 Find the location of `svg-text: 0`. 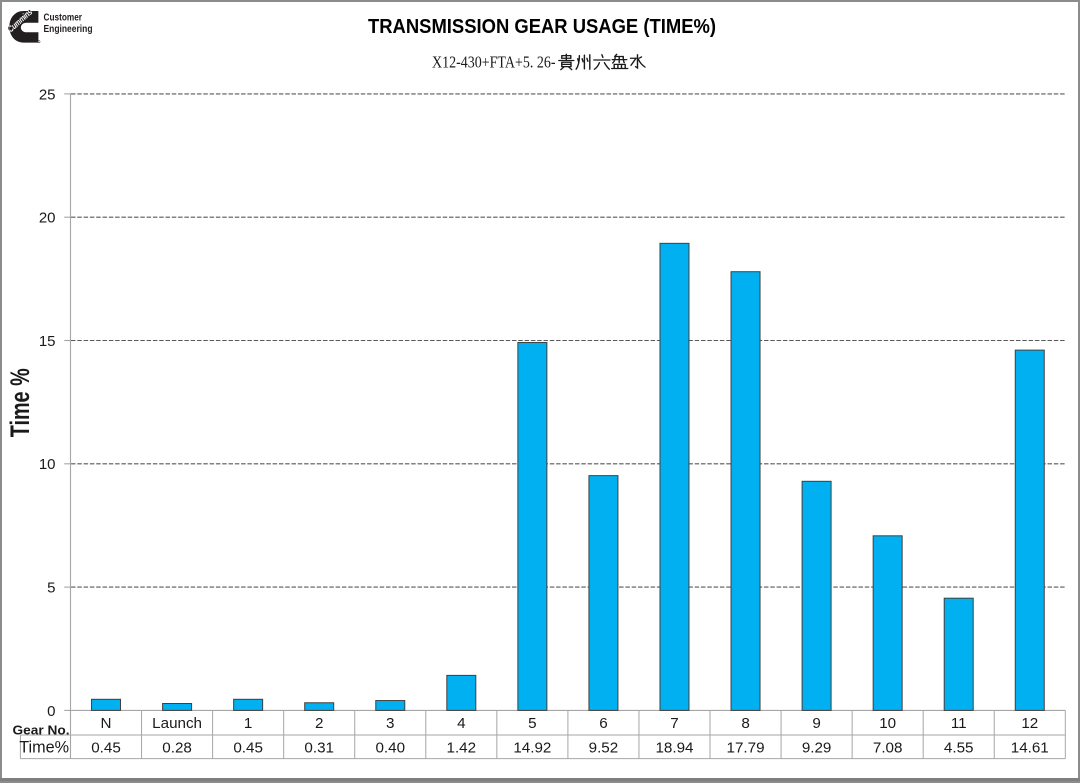

svg-text: 0 is located at coordinates (51, 711).